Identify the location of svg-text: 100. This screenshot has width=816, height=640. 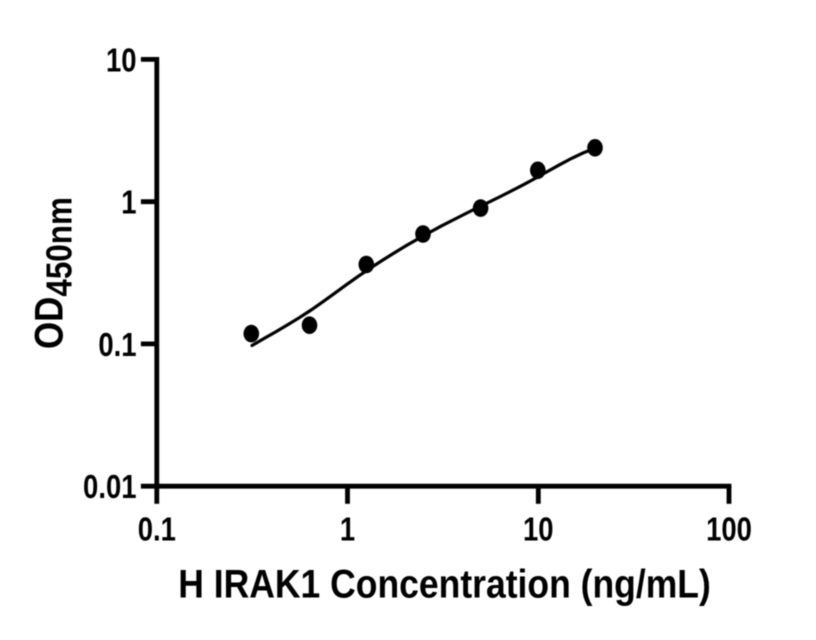
(729, 529).